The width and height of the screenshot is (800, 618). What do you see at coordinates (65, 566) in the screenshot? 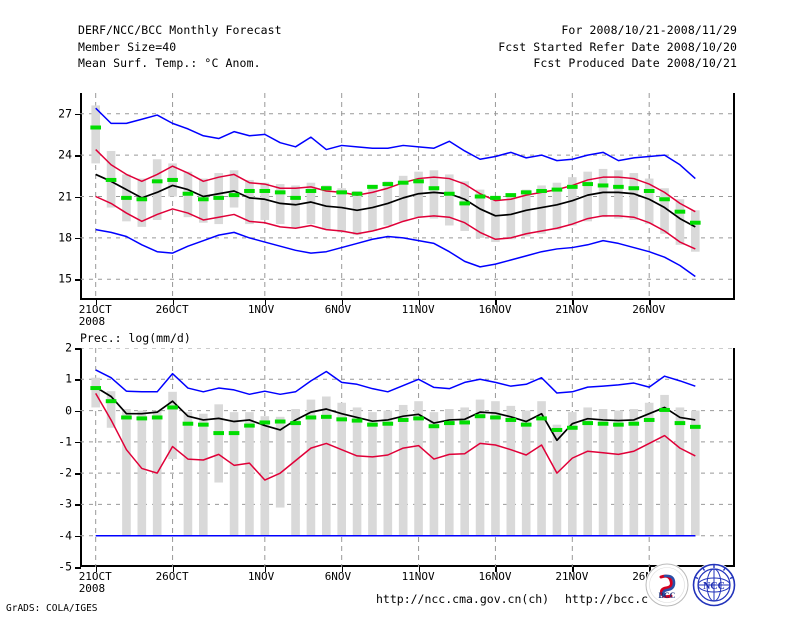
I see `precipitation-ytick-label: -5` at bounding box center [65, 566].